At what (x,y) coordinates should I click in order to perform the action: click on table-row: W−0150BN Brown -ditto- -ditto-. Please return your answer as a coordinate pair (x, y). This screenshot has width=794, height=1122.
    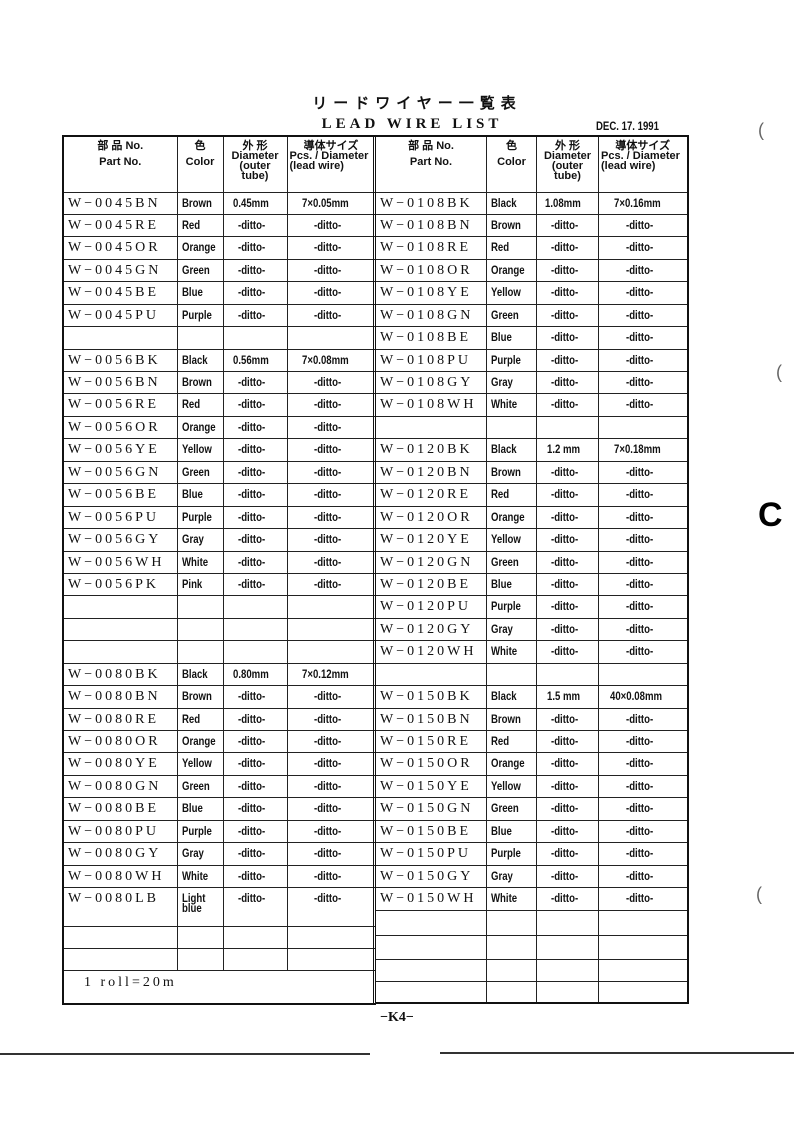
    Looking at the image, I should click on (531, 719).